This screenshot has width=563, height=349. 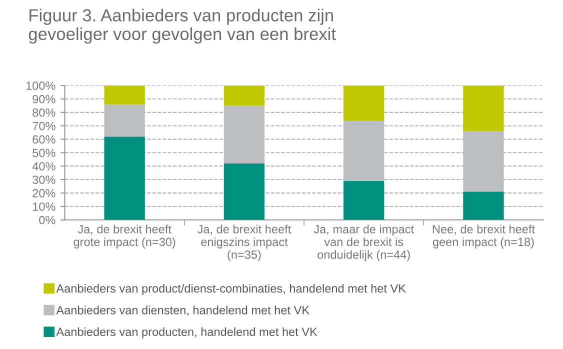 What do you see at coordinates (125, 236) in the screenshot?
I see `x-tick-label: Ja, de brexit heeft grote impact (n=30)` at bounding box center [125, 236].